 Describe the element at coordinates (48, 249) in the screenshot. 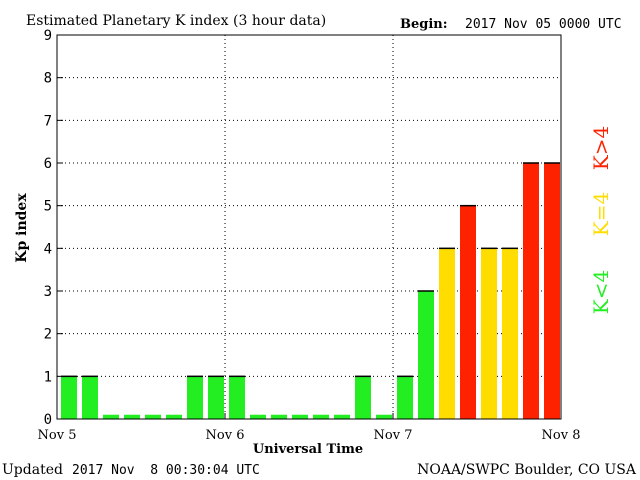

I see `y-tick-label: 4` at that location.